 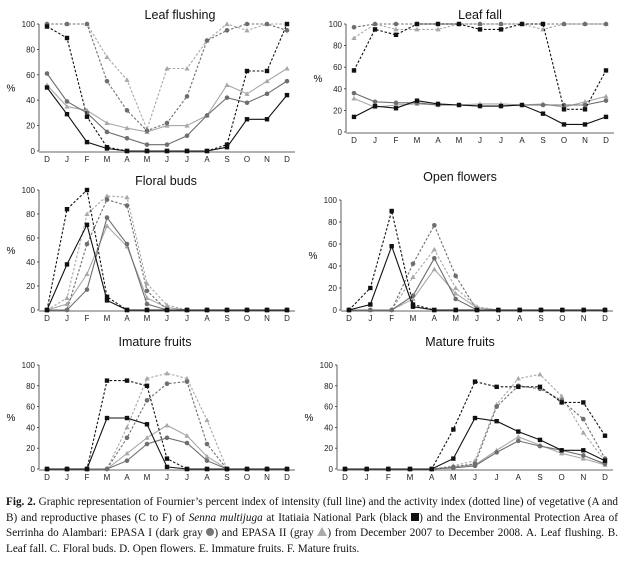 What do you see at coordinates (464, 76) in the screenshot?
I see `chart-panel-2: Leaf fall 0 20 40 60 80 100% D J F M A M J J A S O N D` at bounding box center [464, 76].